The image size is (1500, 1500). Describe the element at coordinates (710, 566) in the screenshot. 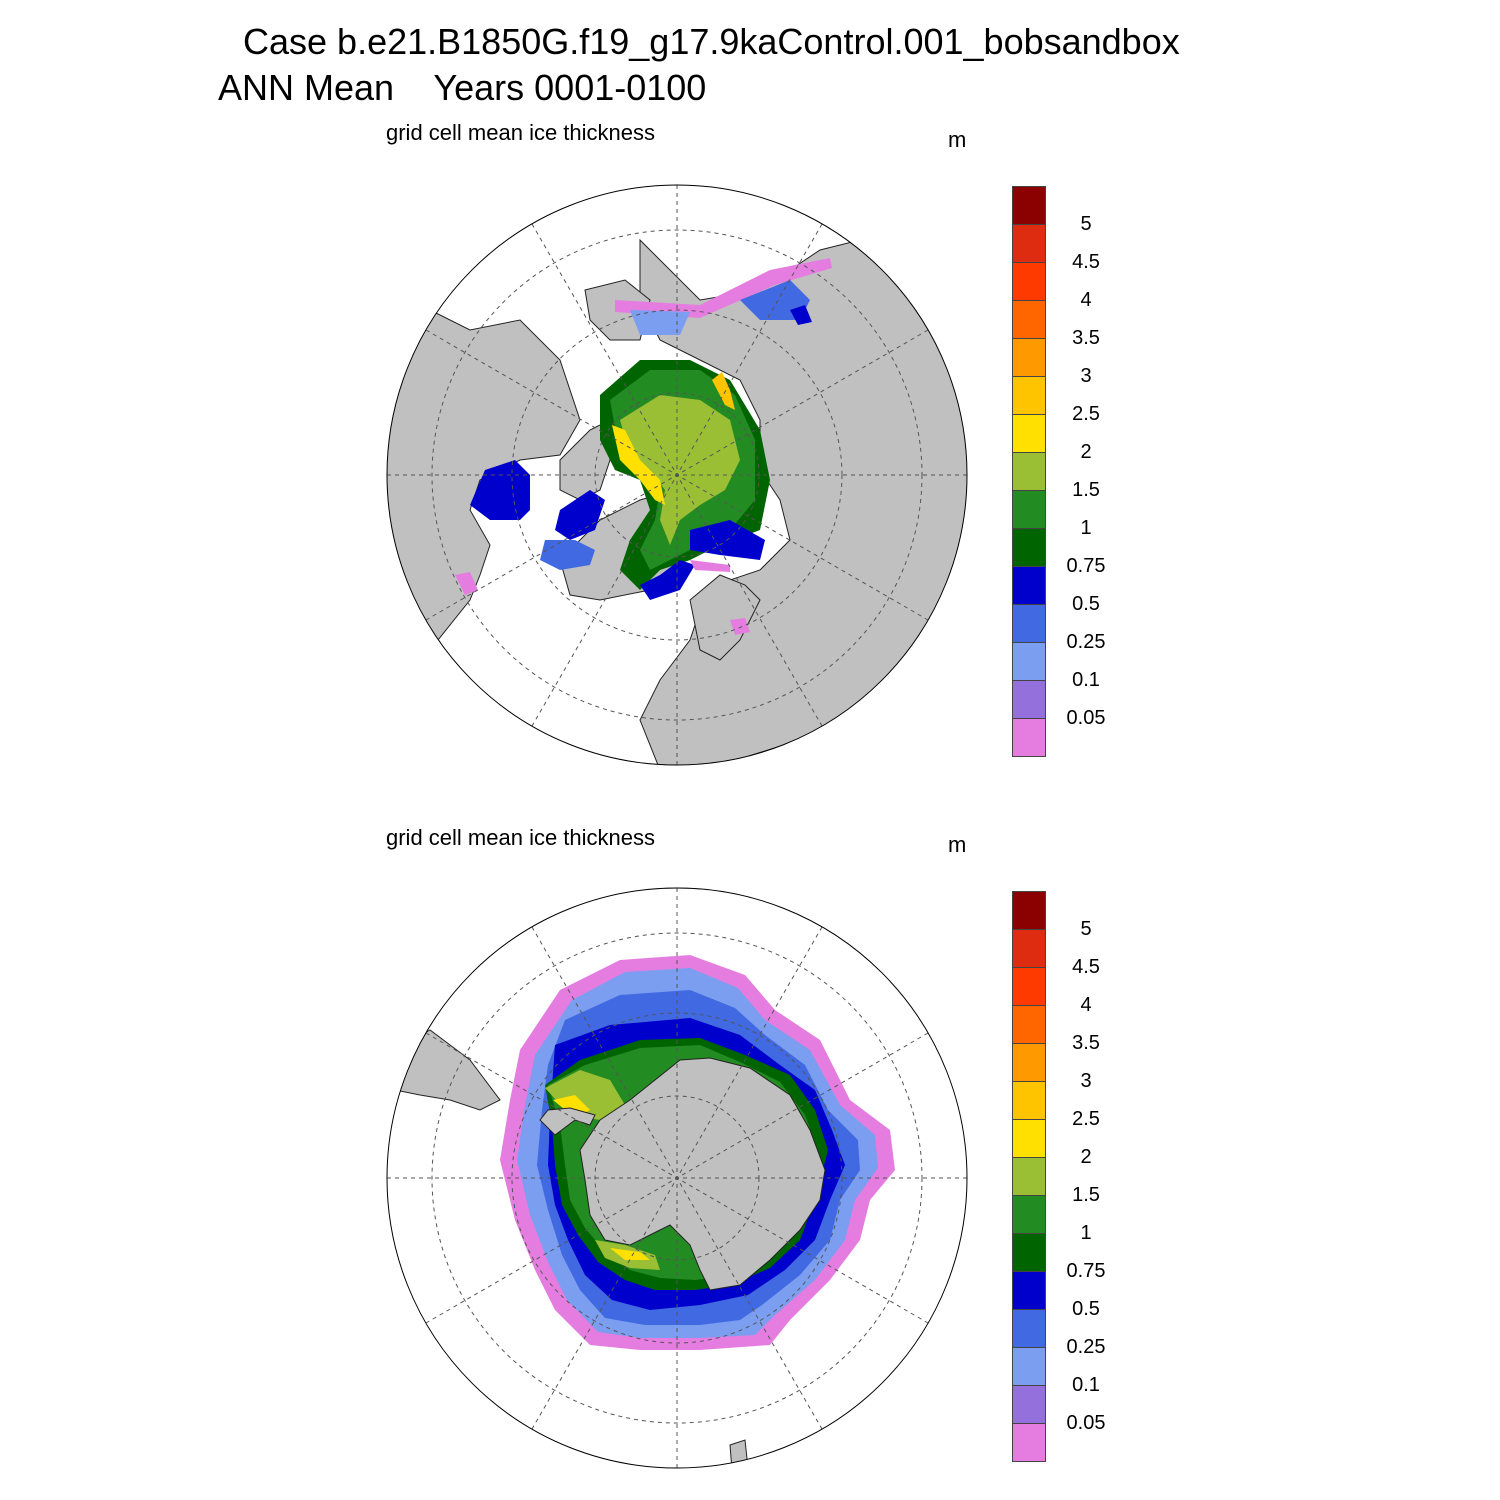

I see `nh-ice-east-greenland-edge` at that location.